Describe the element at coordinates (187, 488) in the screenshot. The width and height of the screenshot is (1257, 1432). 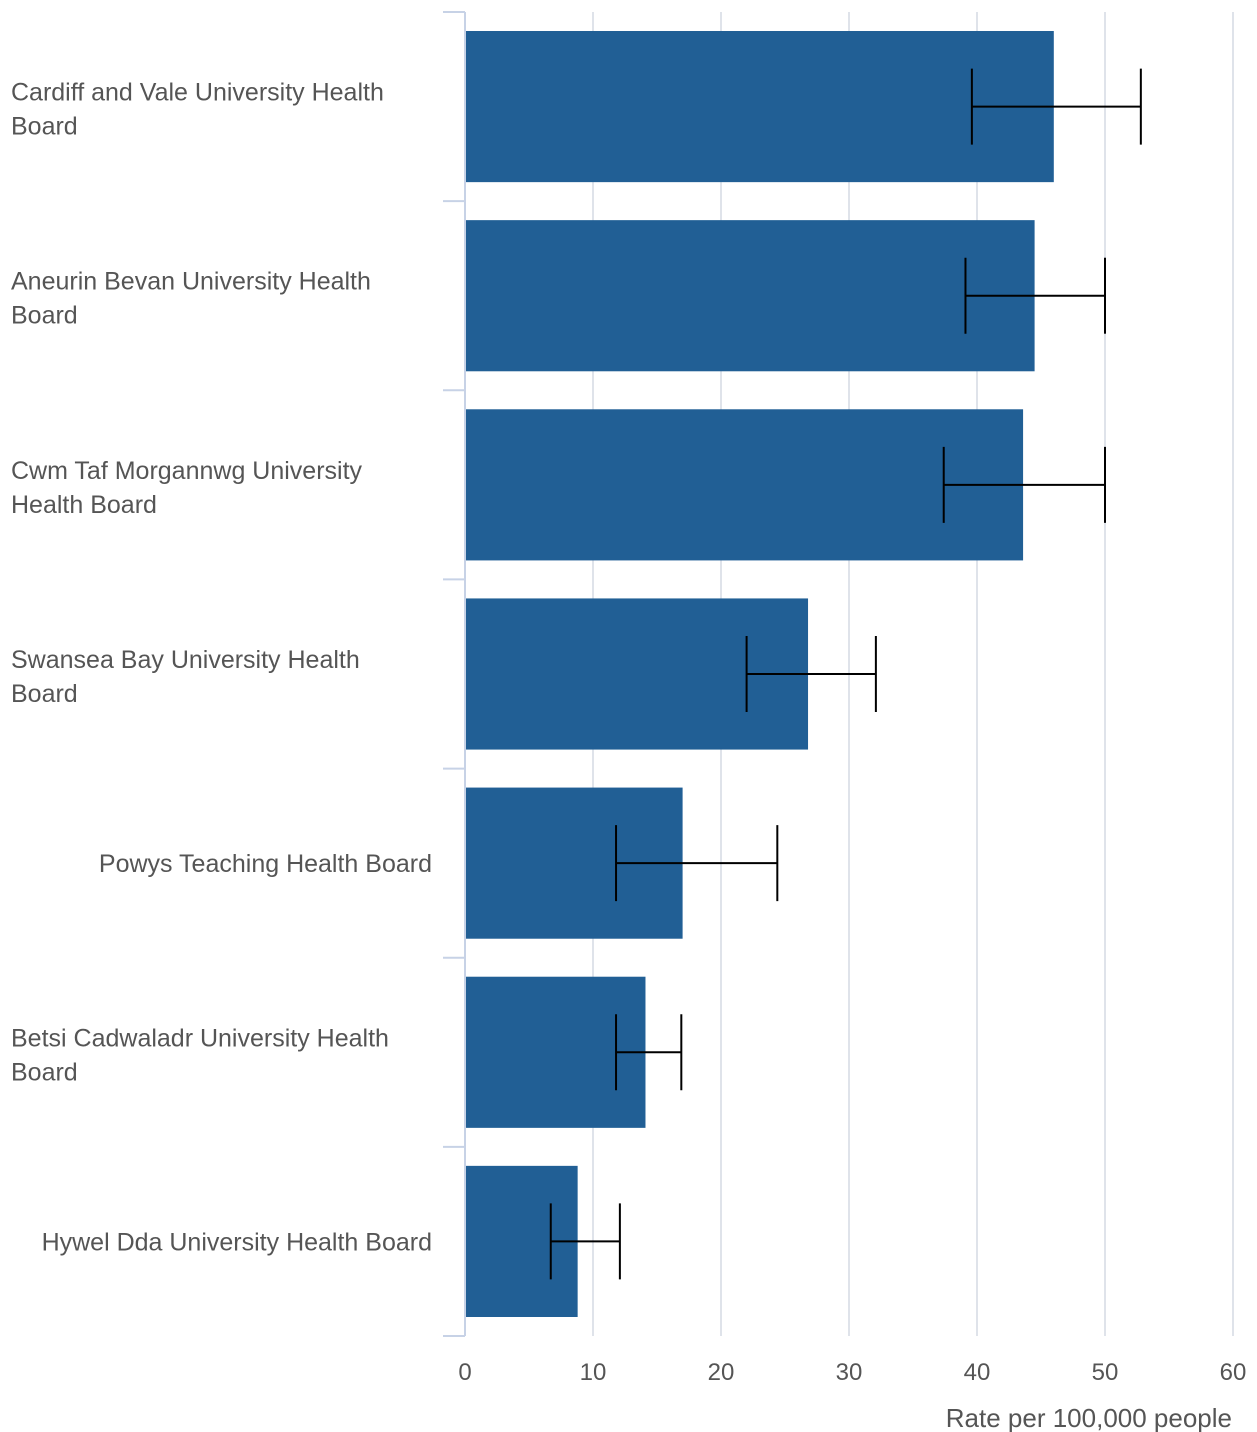
I see `category-label: Cwm Taf Morgannwg University Health Board` at that location.